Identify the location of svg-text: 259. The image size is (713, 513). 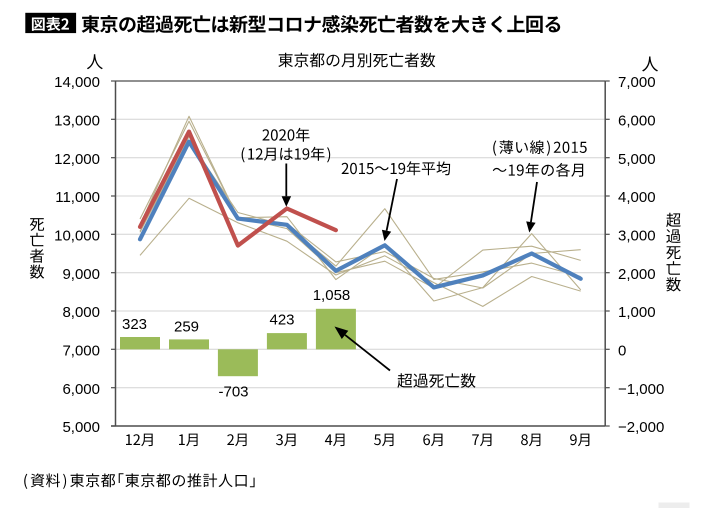
(186, 327).